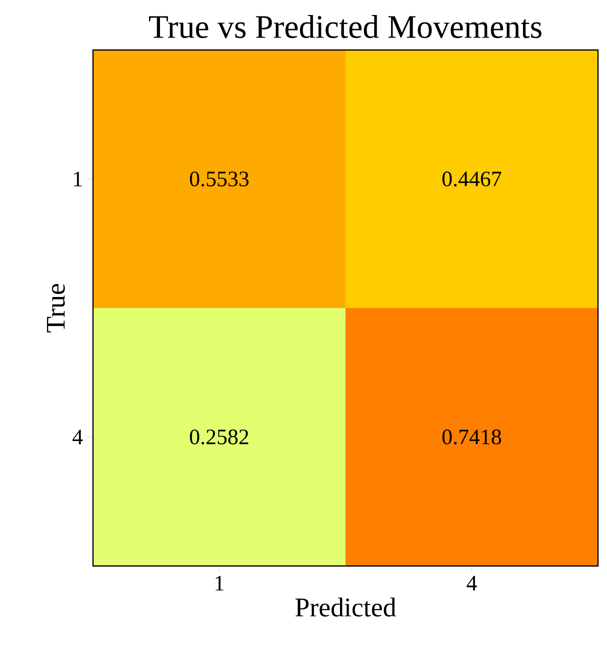 This screenshot has height=657, width=607. What do you see at coordinates (219, 179) in the screenshot?
I see `data-label: 0.5533` at bounding box center [219, 179].